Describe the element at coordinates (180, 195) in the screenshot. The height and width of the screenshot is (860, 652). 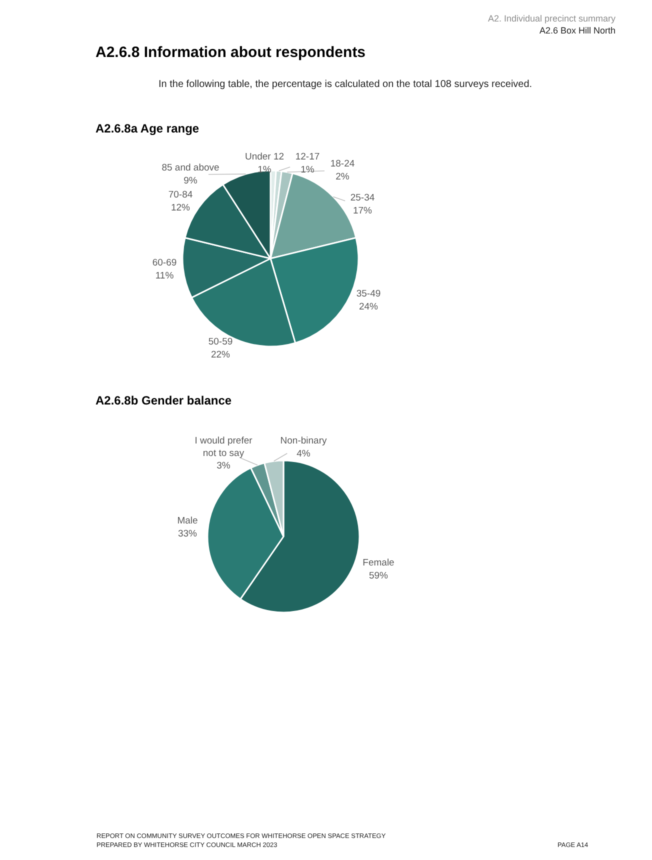
I see `slice-label: 70-84` at that location.